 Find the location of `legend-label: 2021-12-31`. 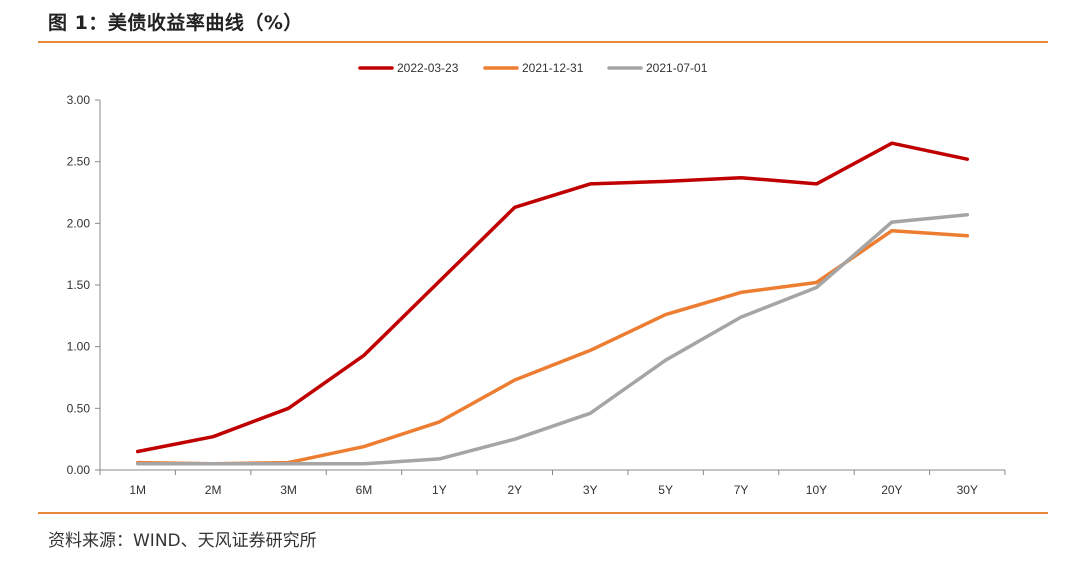

legend-label: 2021-12-31 is located at coordinates (553, 68).